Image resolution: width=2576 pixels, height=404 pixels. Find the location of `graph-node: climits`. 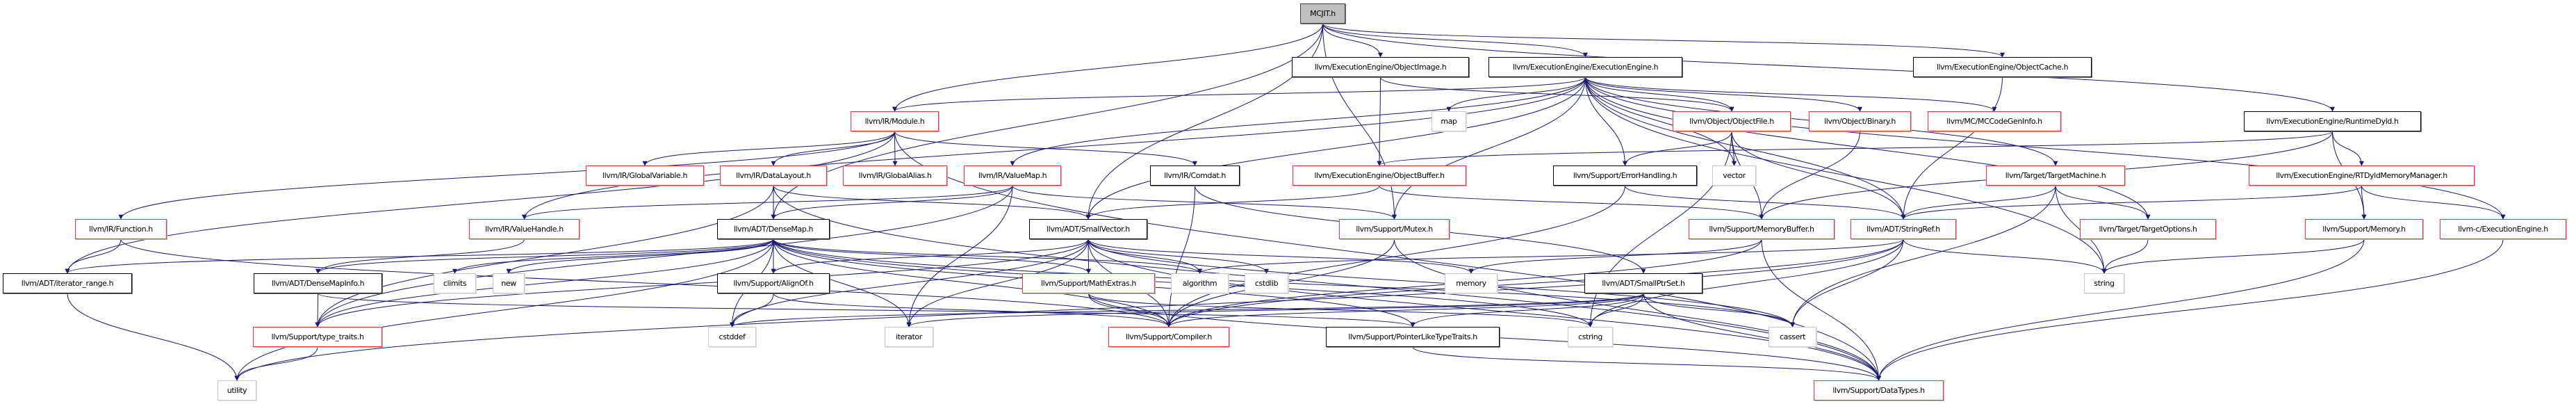

graph-node: climits is located at coordinates (455, 283).